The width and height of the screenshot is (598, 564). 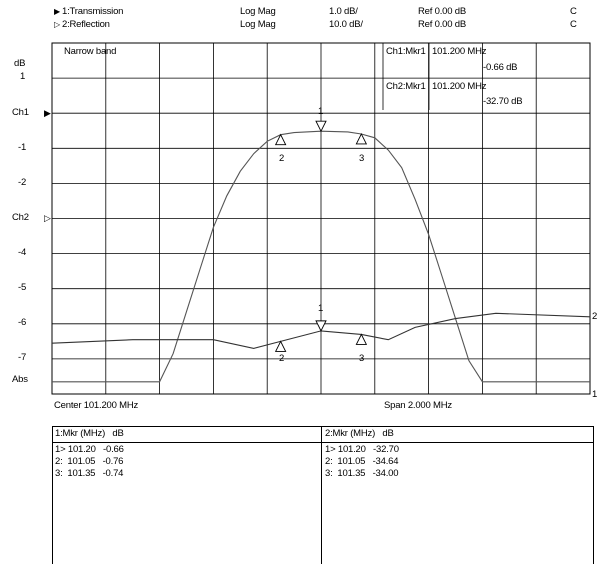 What do you see at coordinates (418, 405) in the screenshot?
I see `span-frequency: Span 2.000 MHz` at bounding box center [418, 405].